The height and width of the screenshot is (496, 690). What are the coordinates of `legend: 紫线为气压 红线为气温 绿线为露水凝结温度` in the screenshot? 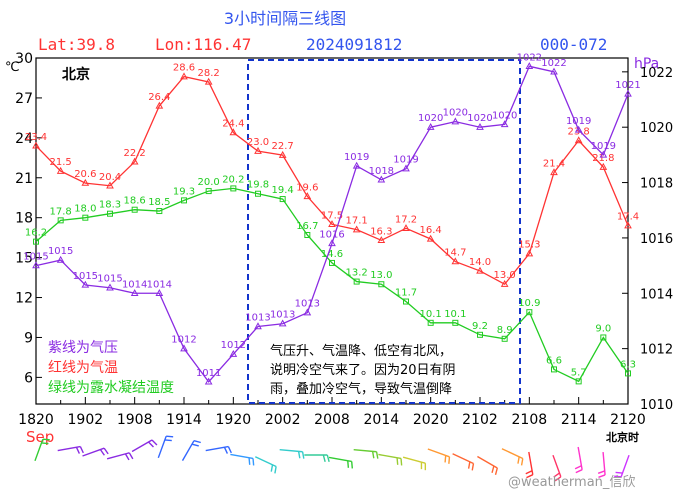 It's located at (111, 368).